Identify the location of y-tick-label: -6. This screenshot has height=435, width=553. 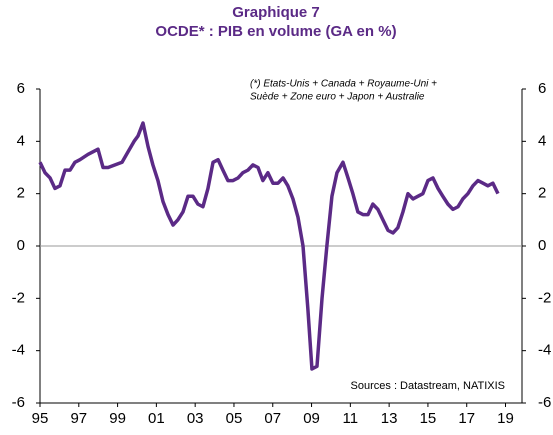
(18, 402).